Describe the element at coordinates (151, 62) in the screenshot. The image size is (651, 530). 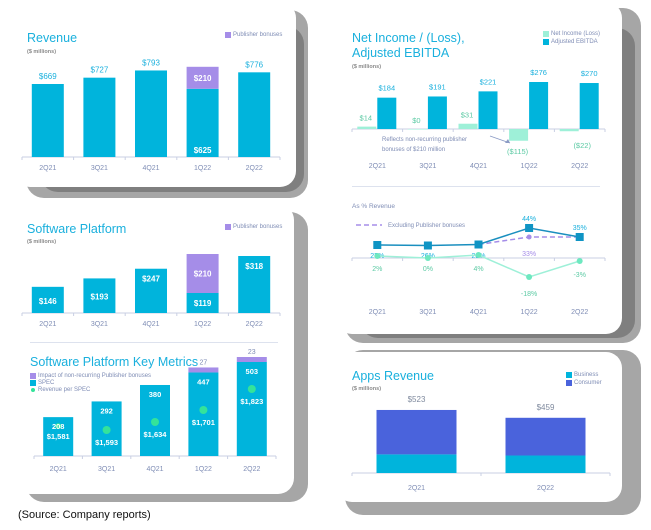
I see `bar-label-revenue: $793` at that location.